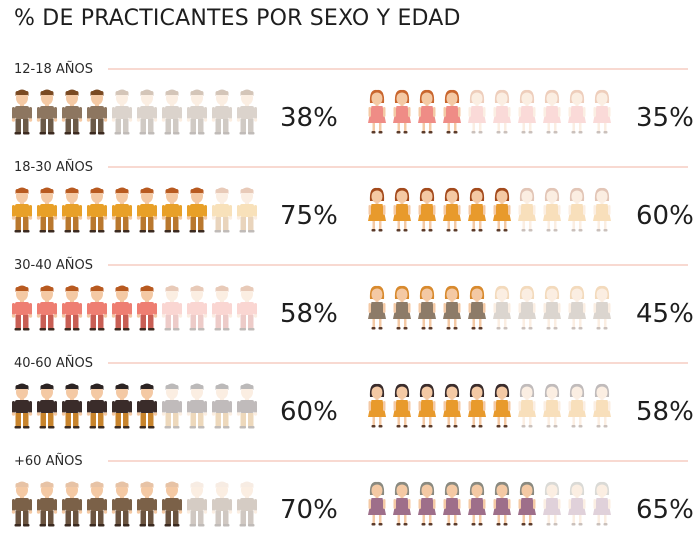 The image size is (700, 546). I want to click on group-label: 12-18 AÑOS, so click(53, 69).